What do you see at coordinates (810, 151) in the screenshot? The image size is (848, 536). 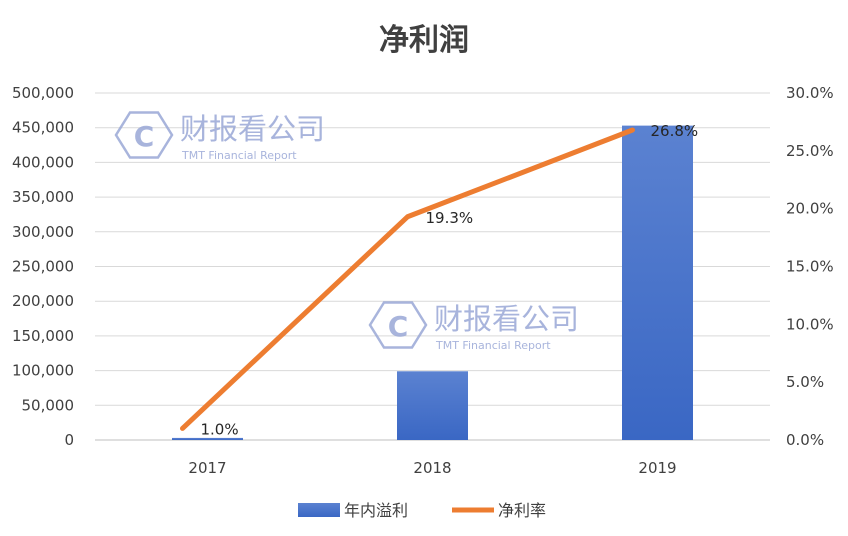 I see `y-right-tick-label: 25.0%` at bounding box center [810, 151].